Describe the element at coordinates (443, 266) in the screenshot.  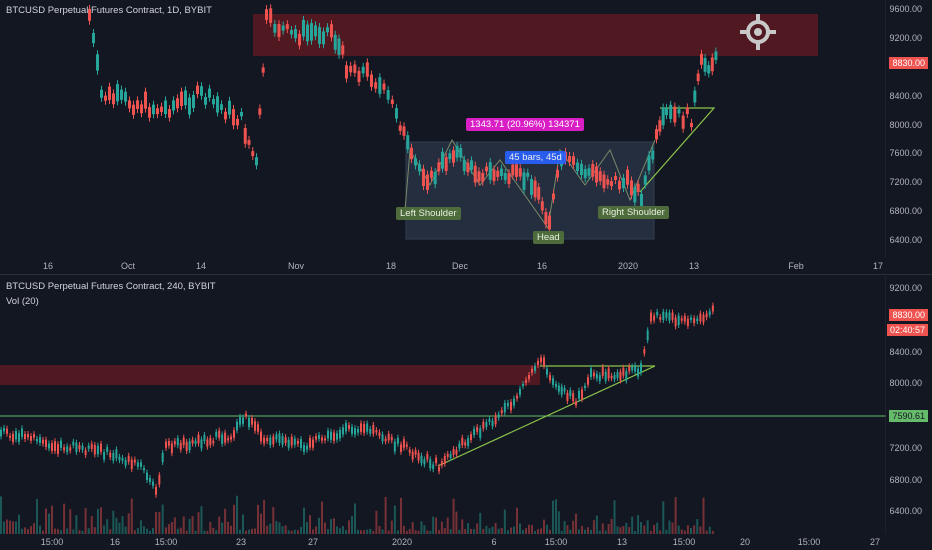
I see `daily-time-axis: 16 Oct 14 Nov 18 Dec 16 2020 13 Feb 17` at that location.